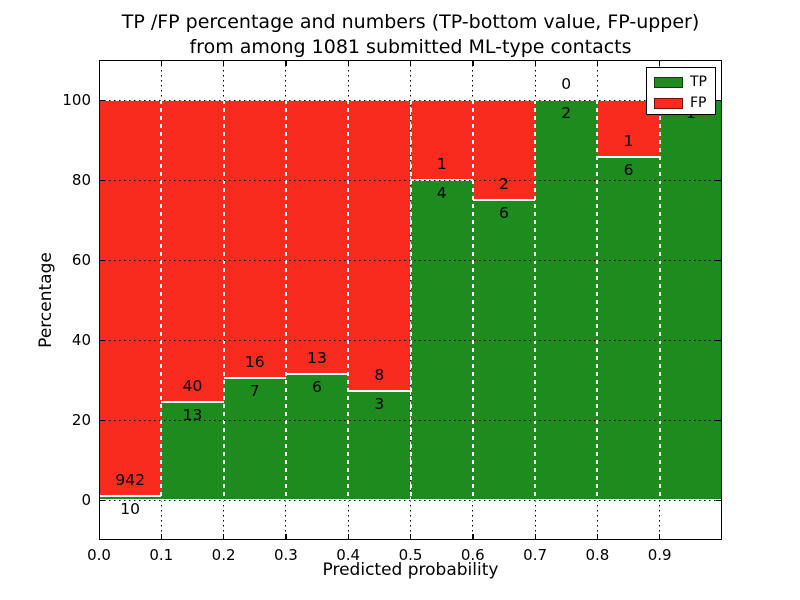 The width and height of the screenshot is (800, 600). Describe the element at coordinates (410, 570) in the screenshot. I see `x-axis-label: Predicted probability` at that location.